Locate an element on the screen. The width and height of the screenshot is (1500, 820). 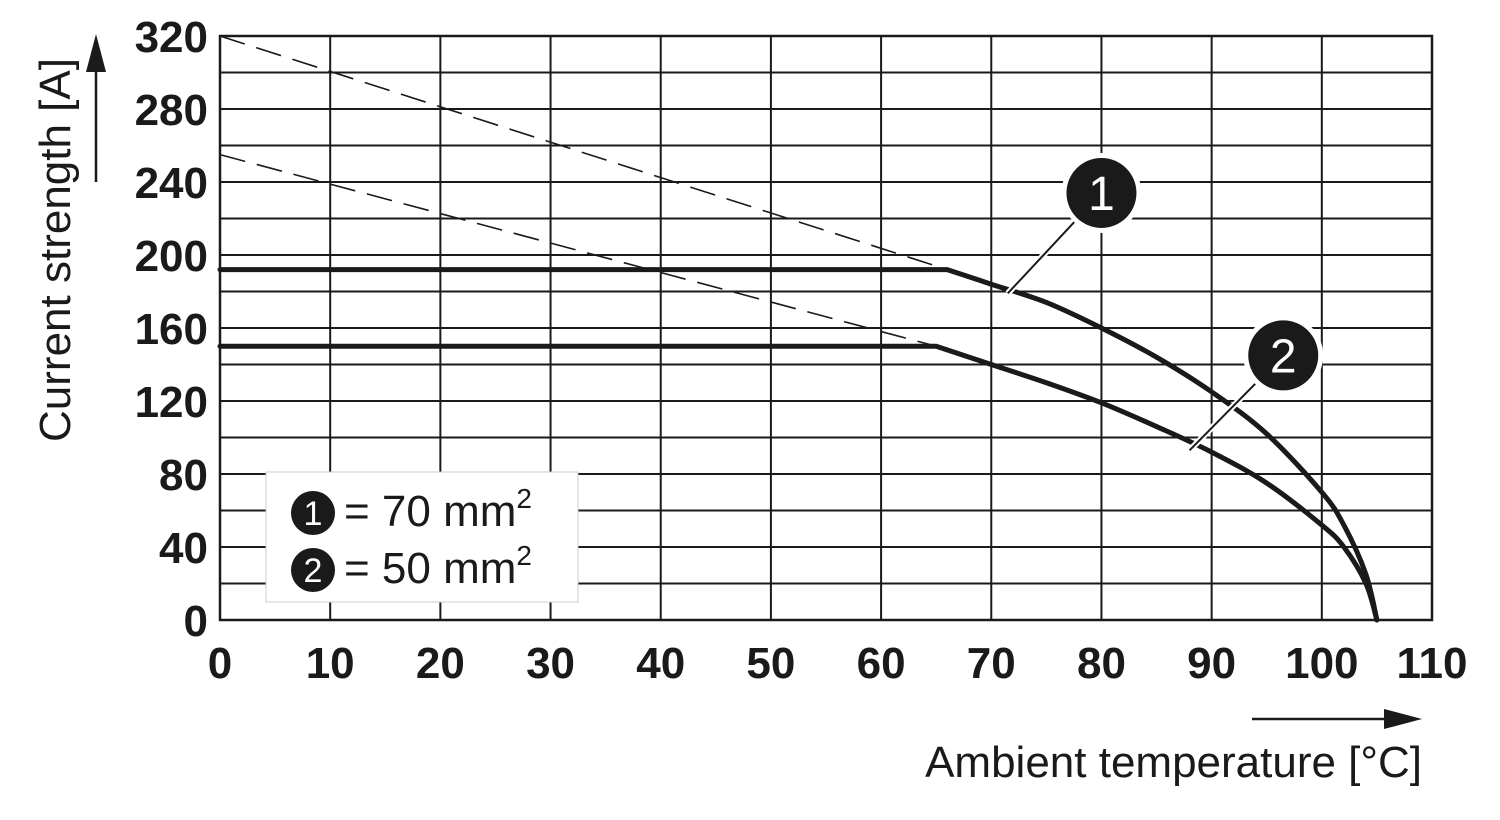
y-tick-label: 240 is located at coordinates (171, 183).